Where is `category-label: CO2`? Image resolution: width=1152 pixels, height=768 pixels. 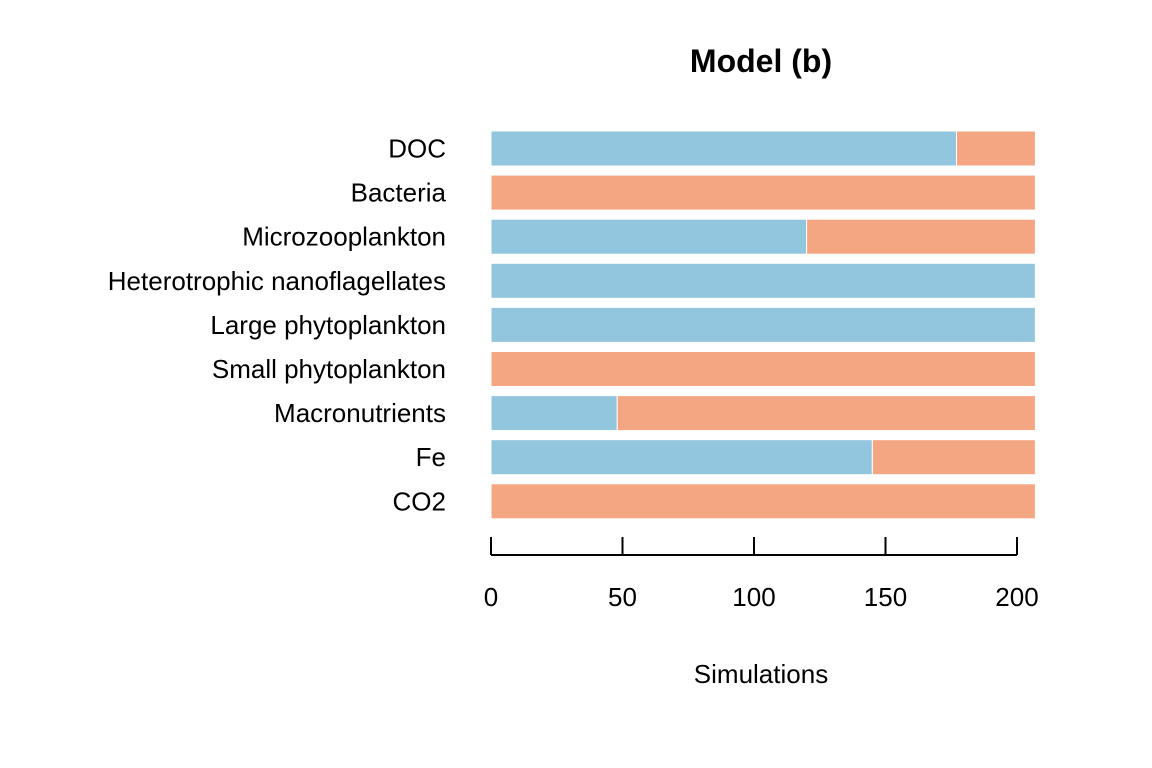 category-label: CO2 is located at coordinates (419, 501).